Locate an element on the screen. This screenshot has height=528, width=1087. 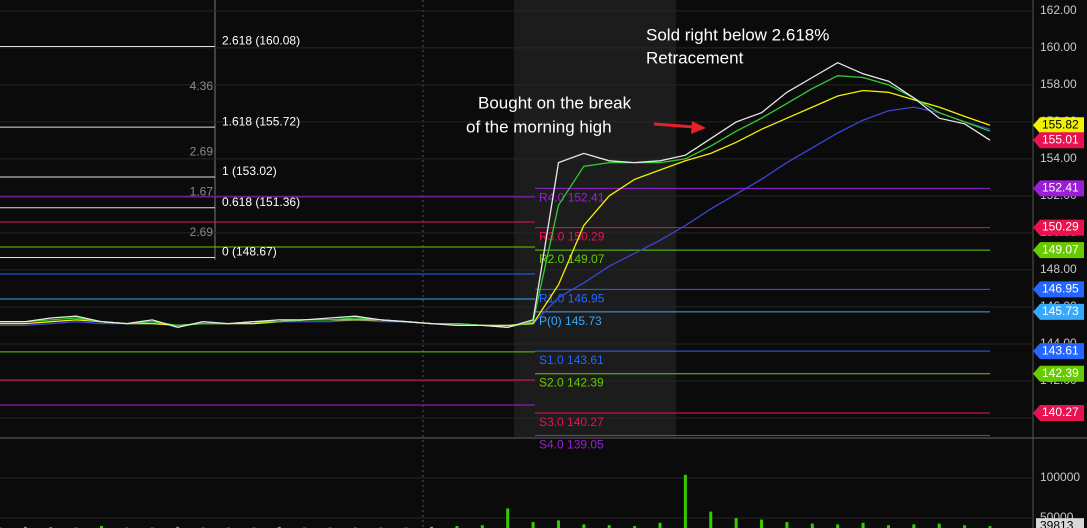
fib-label: 2.618 (160.08) is located at coordinates (261, 41).